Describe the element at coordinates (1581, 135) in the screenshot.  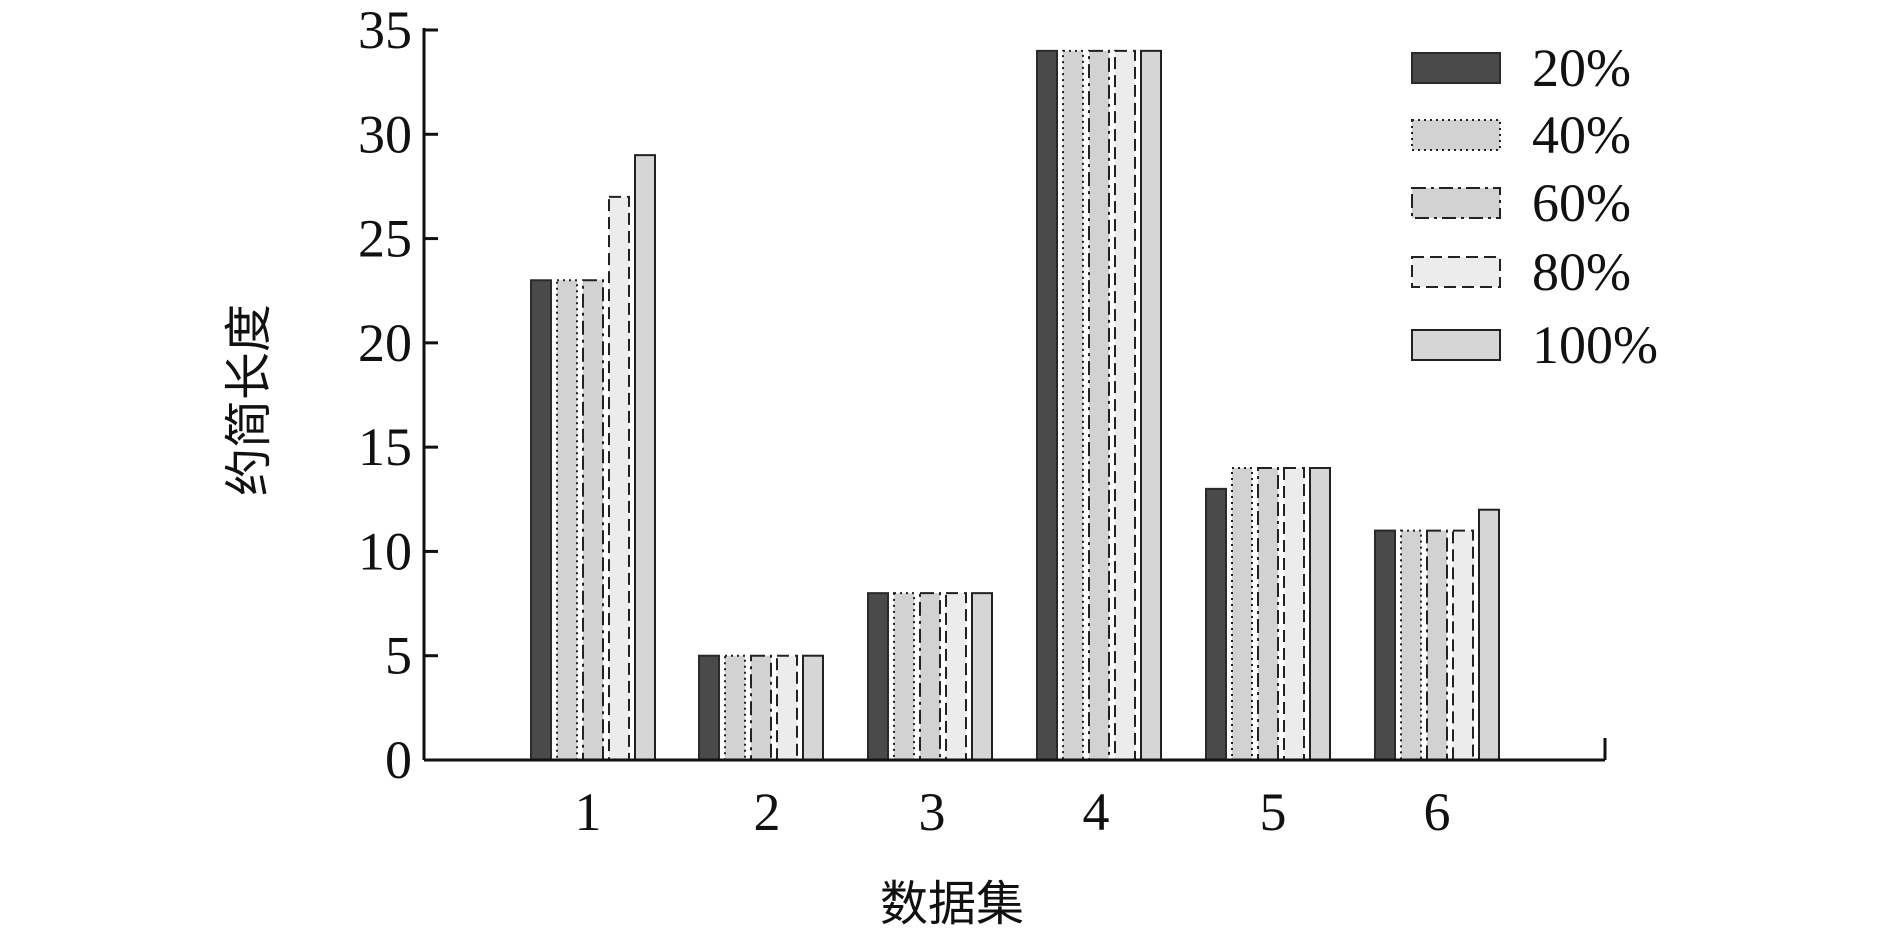
I see `legend-label: 40%` at that location.